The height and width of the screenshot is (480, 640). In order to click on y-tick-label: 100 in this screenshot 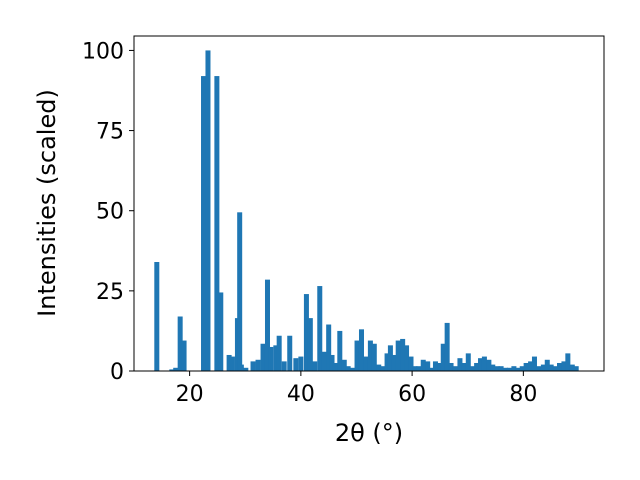, I will do `click(103, 51)`.